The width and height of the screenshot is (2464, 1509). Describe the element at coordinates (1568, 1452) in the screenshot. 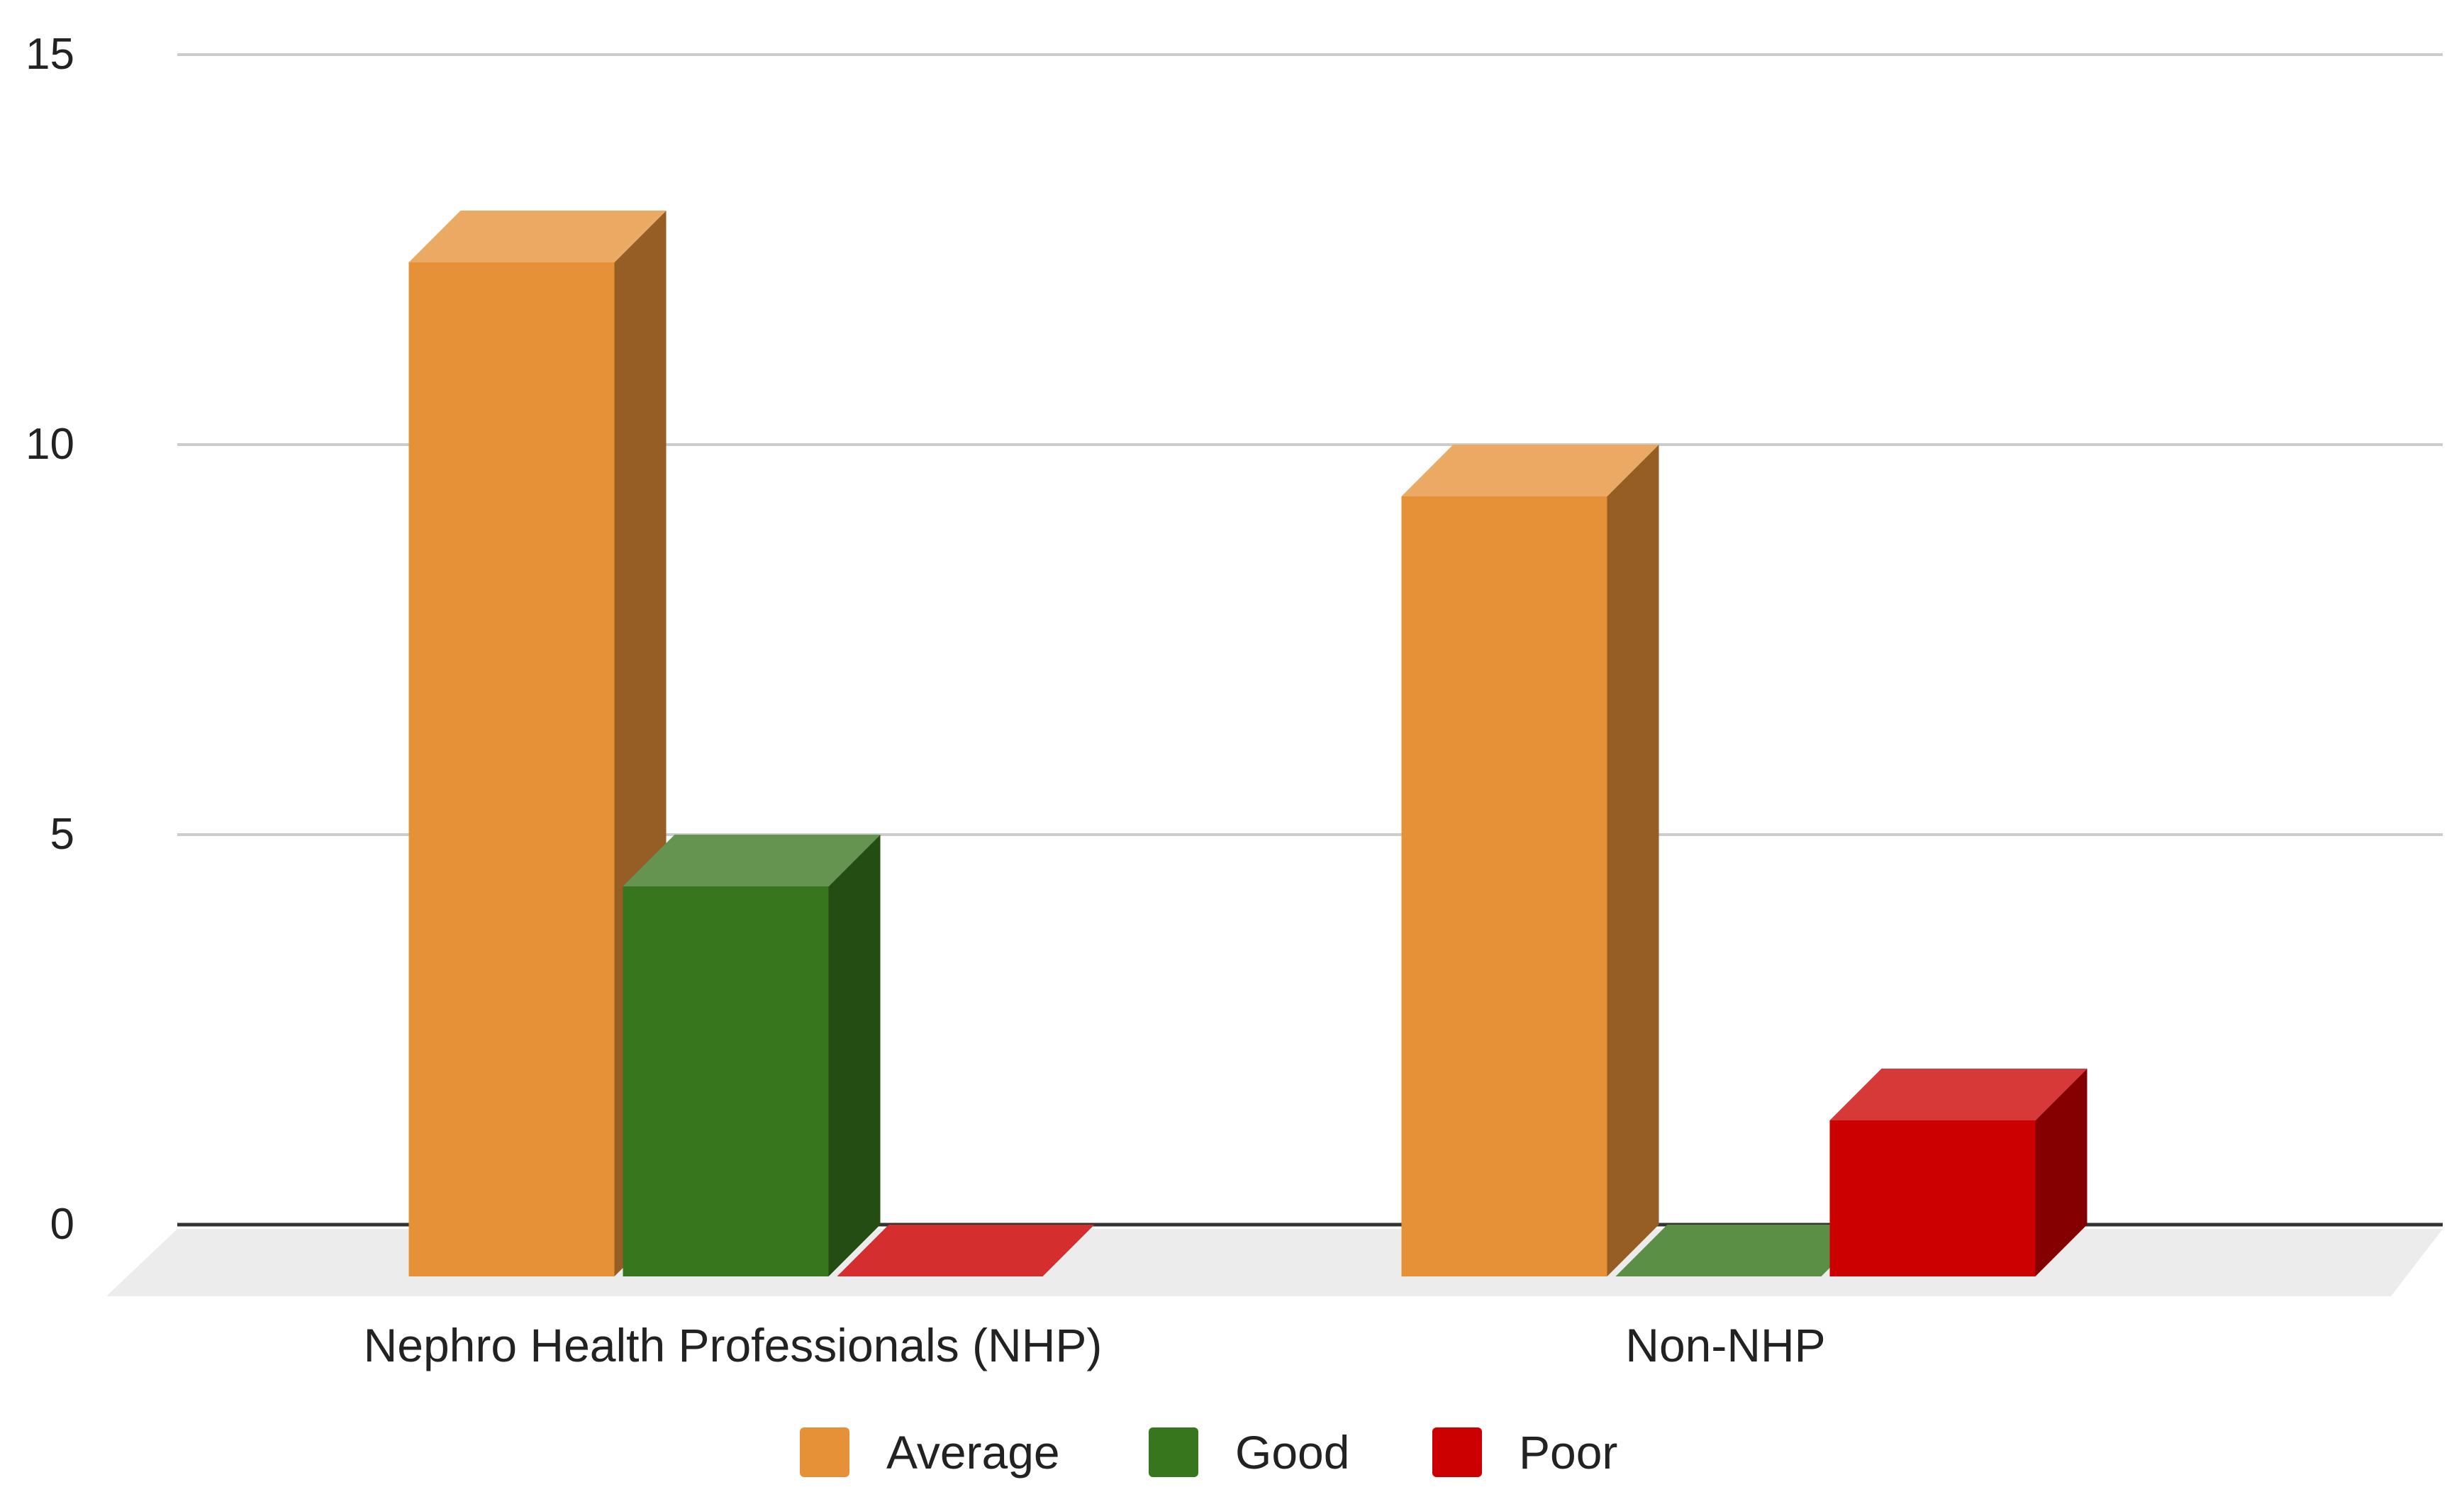

I see `legend-label: Poor` at that location.